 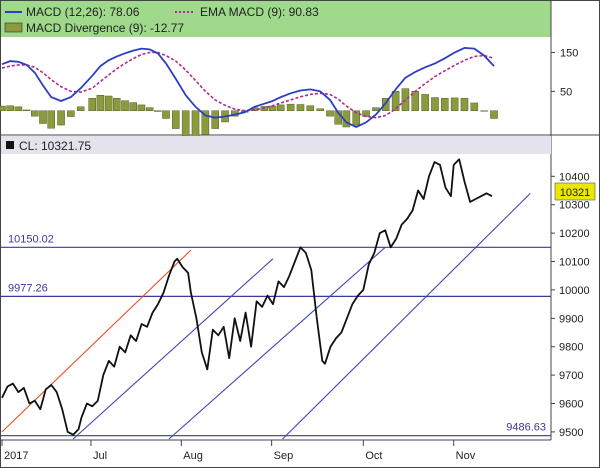 What do you see at coordinates (466, 456) in the screenshot?
I see `x-tick-label: Nov` at bounding box center [466, 456].